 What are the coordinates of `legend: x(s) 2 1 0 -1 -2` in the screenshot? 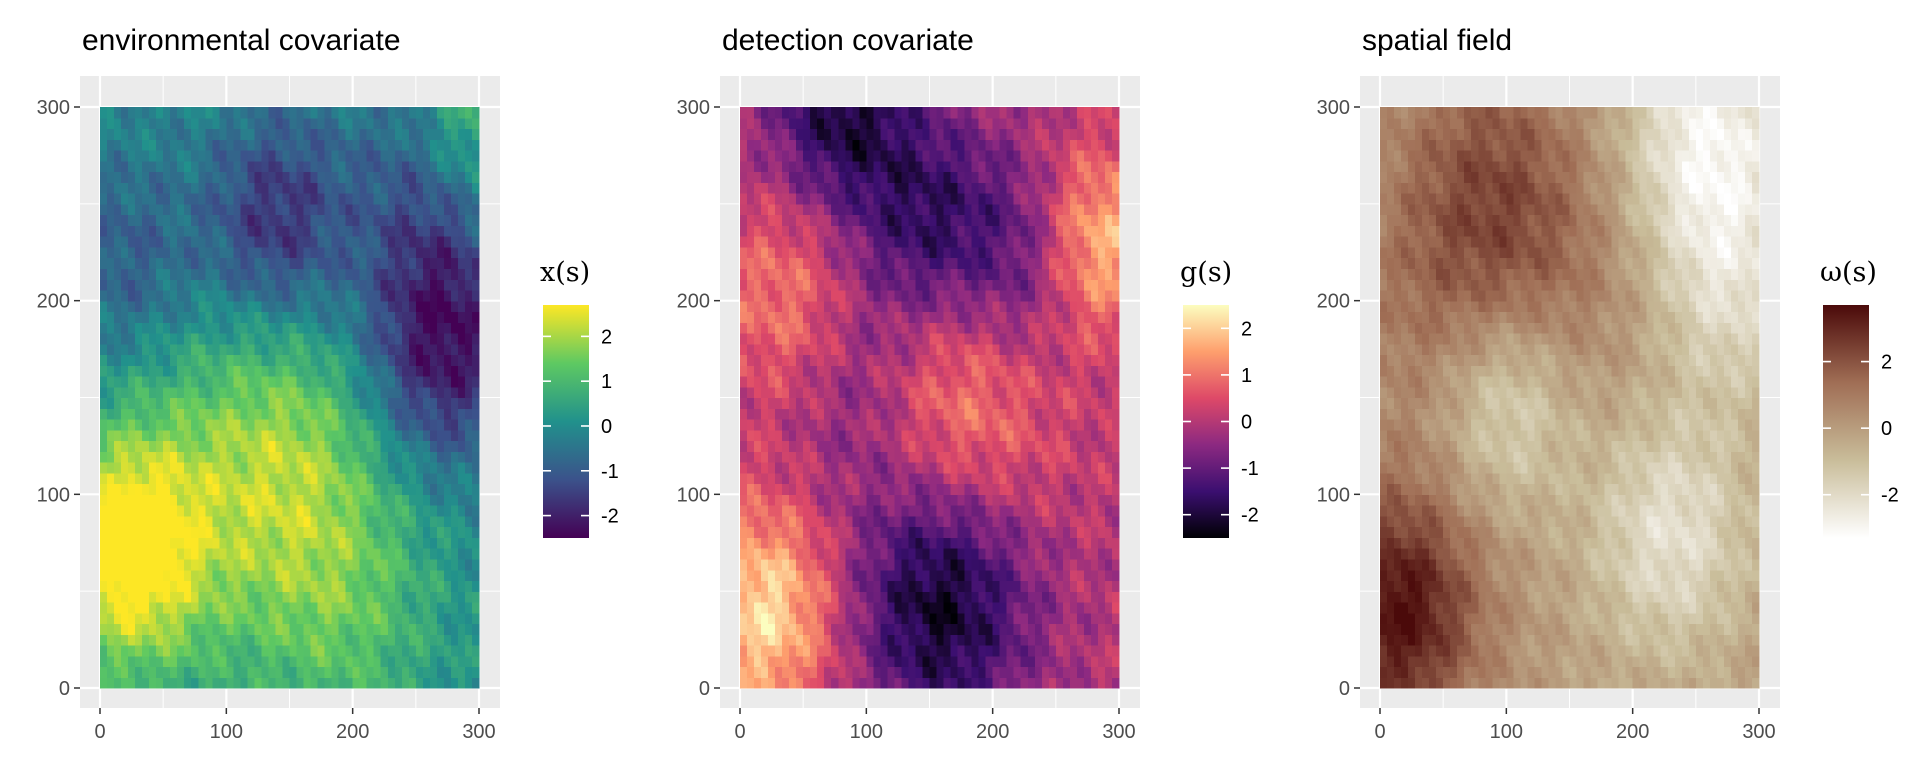 It's located at (579, 397).